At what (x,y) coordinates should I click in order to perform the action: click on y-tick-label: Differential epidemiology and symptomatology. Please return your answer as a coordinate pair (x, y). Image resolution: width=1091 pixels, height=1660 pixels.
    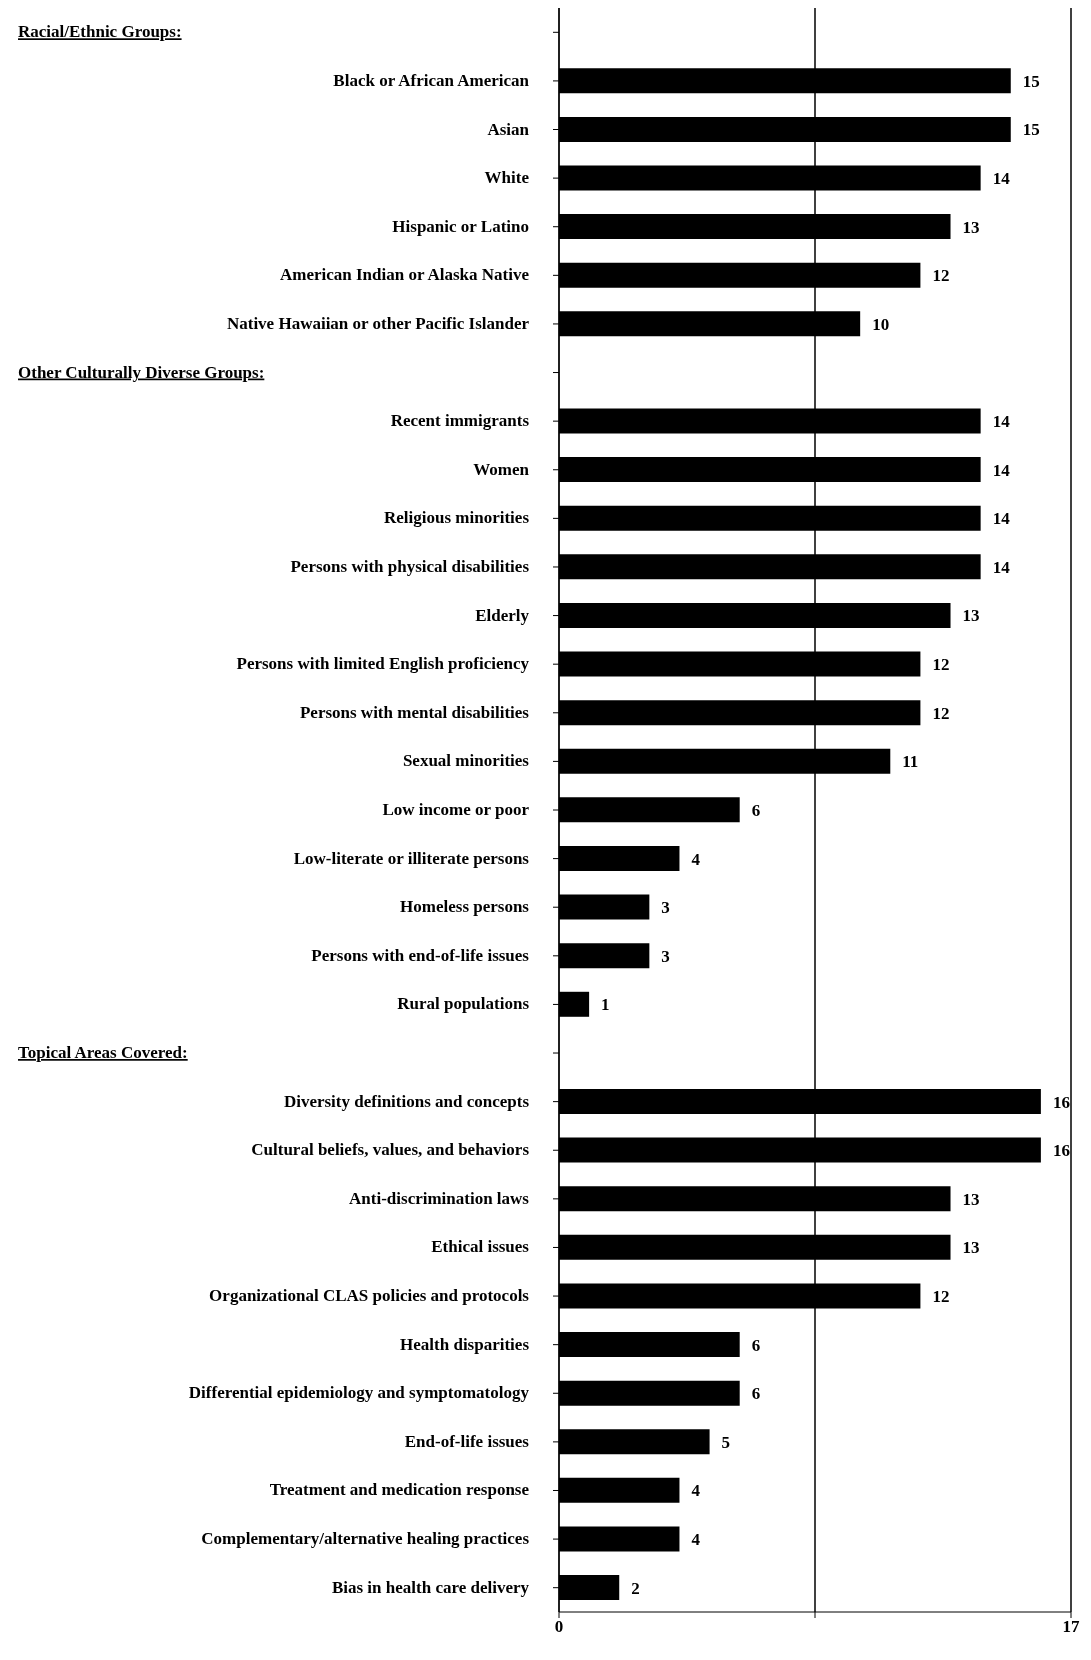
    Looking at the image, I should click on (359, 1393).